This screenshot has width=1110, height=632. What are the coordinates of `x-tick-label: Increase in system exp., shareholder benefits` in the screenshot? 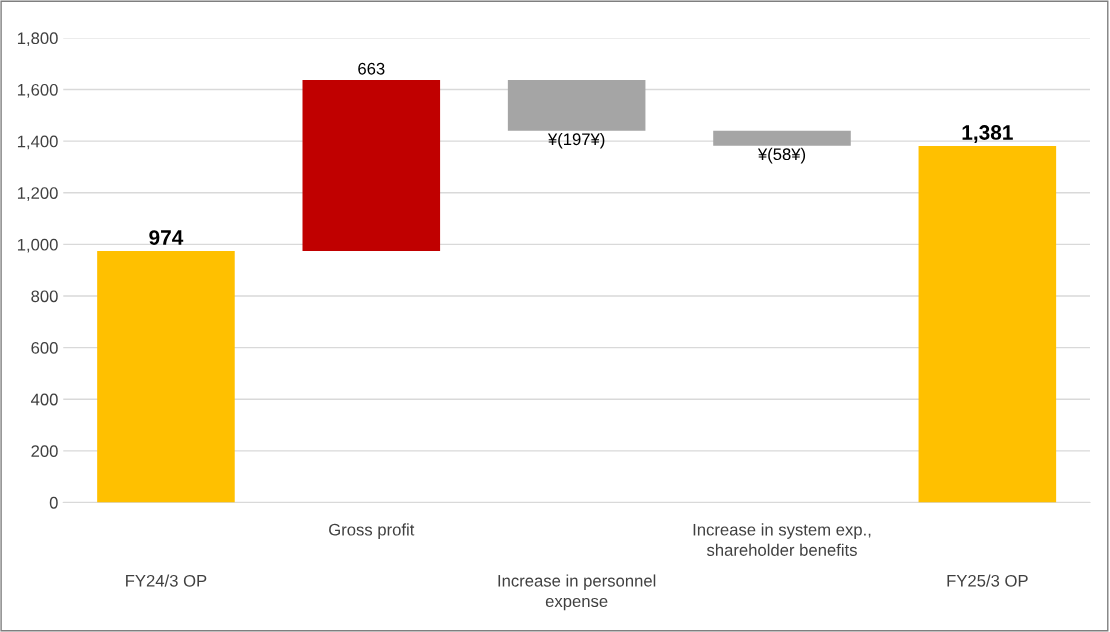 It's located at (782, 539).